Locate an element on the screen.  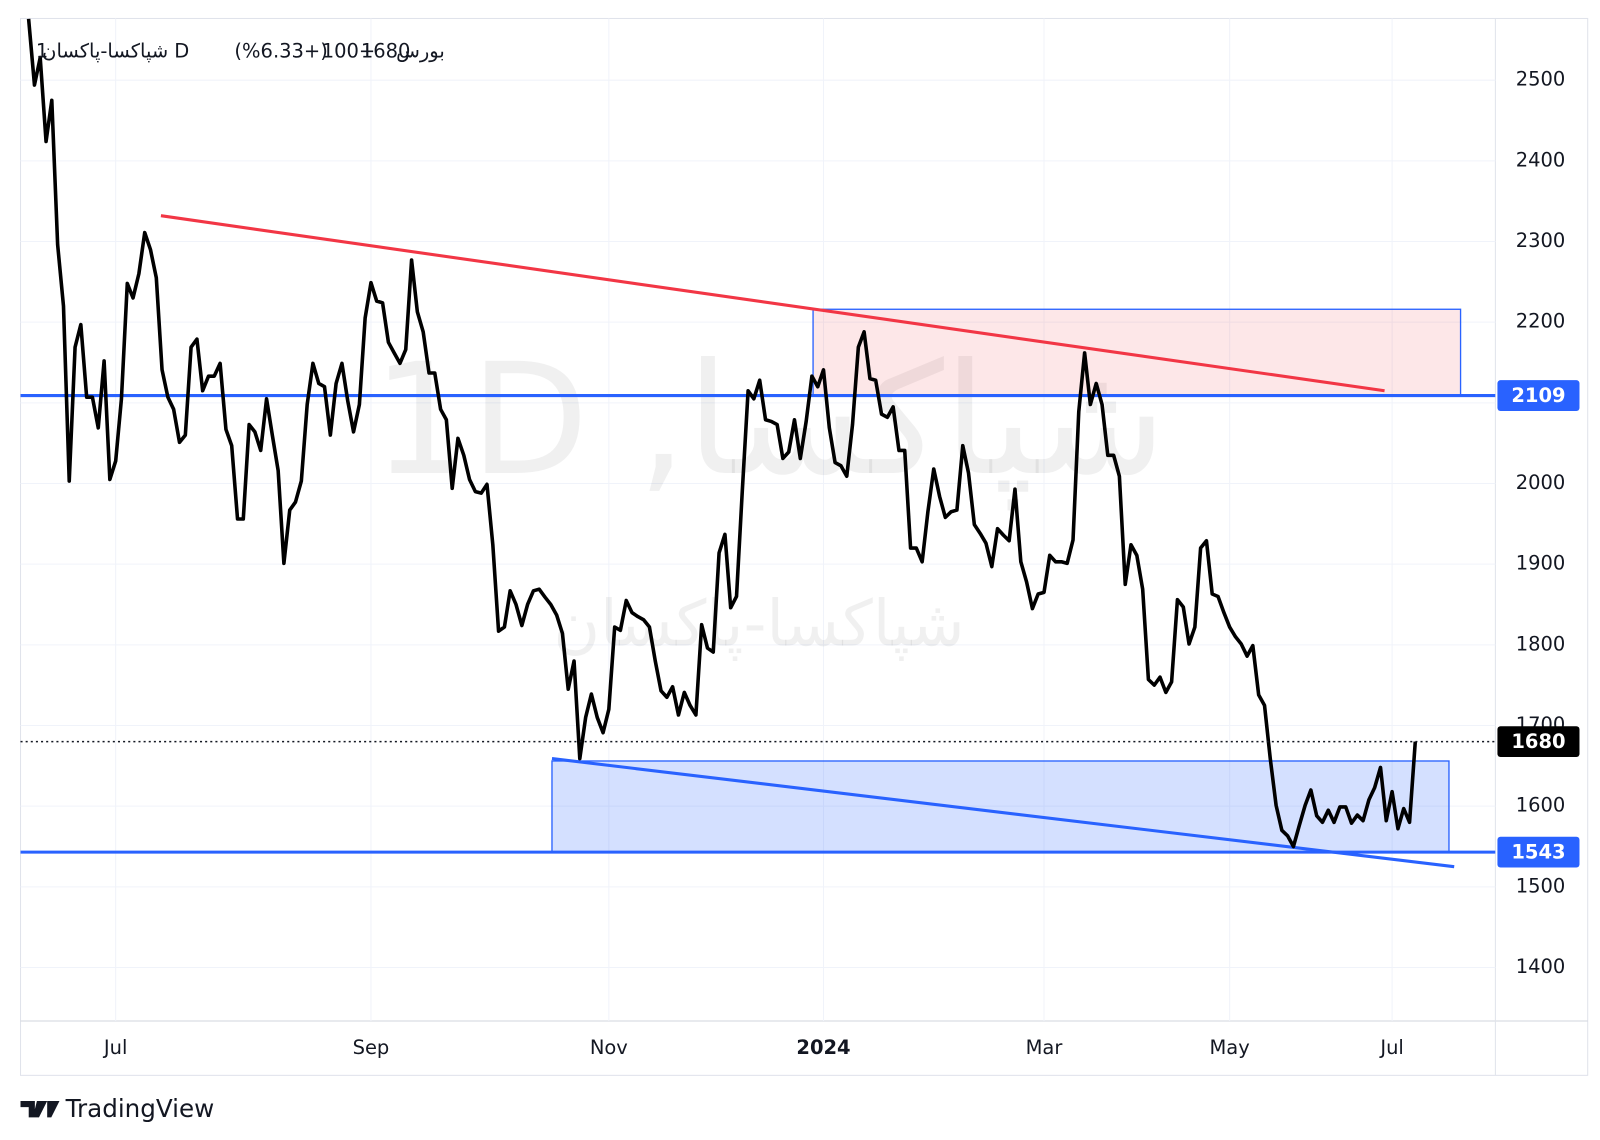
x-tick-label: Sep is located at coordinates (371, 1047).